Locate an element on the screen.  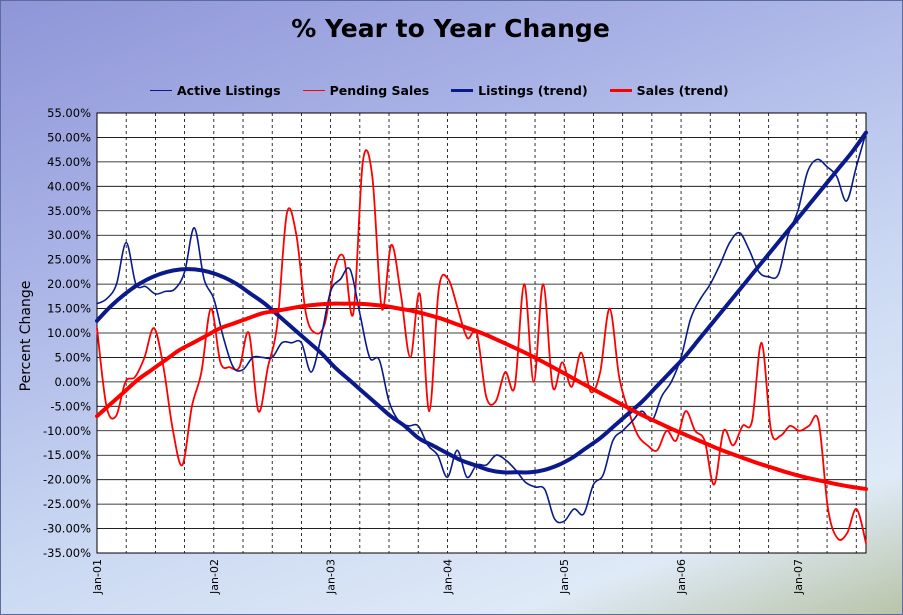
legend-label-pending-sales: Pending Sales is located at coordinates (379, 90).